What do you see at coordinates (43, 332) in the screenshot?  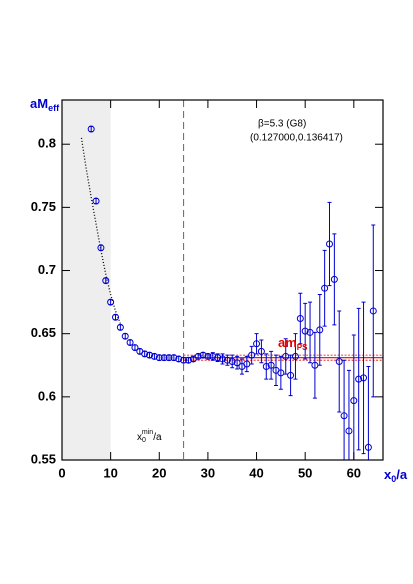 I see `y-tick-label: 0.65` at bounding box center [43, 332].